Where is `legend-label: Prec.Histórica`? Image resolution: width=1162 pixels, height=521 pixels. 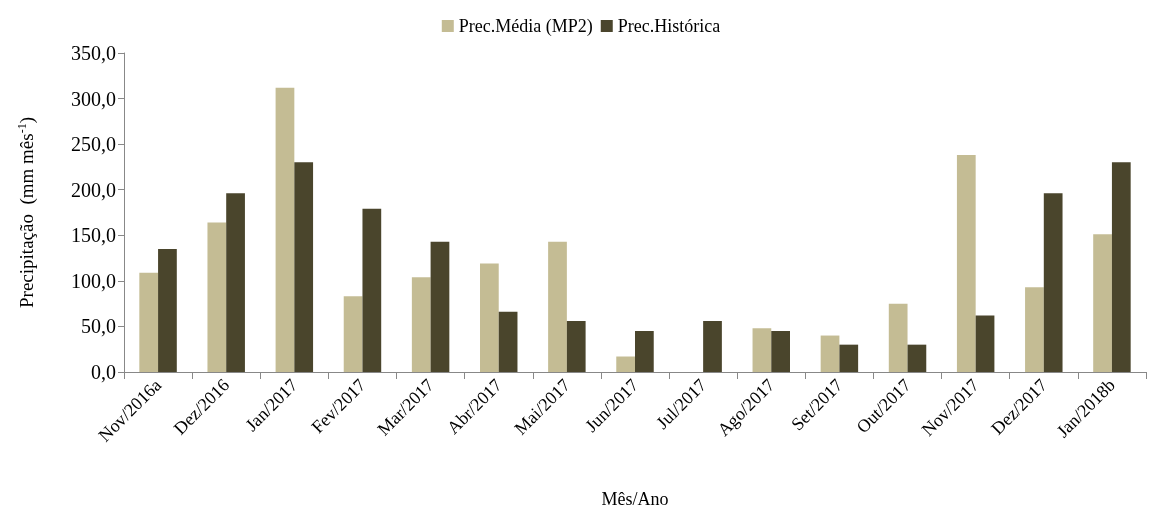 legend-label: Prec.Histórica is located at coordinates (669, 26).